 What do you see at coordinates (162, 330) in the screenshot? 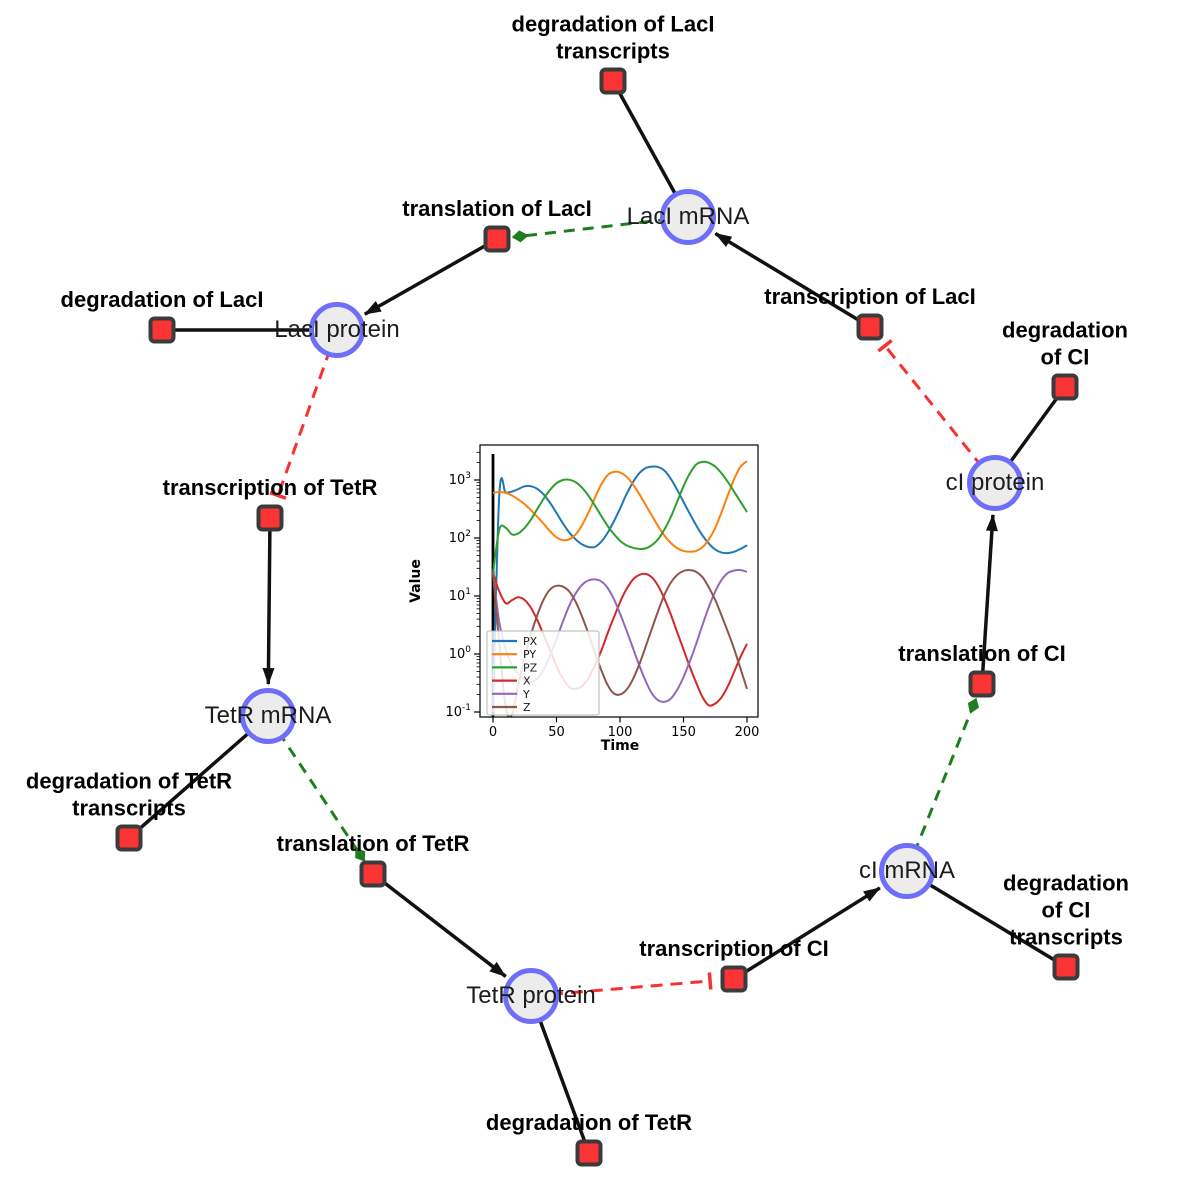
I see `reaction-node-deg_laci` at bounding box center [162, 330].